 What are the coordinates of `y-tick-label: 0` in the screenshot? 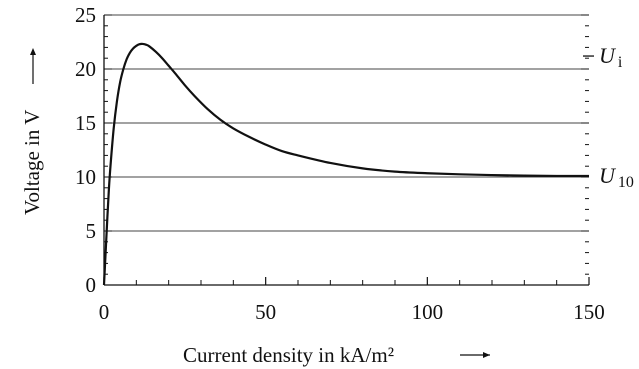 It's located at (91, 285).